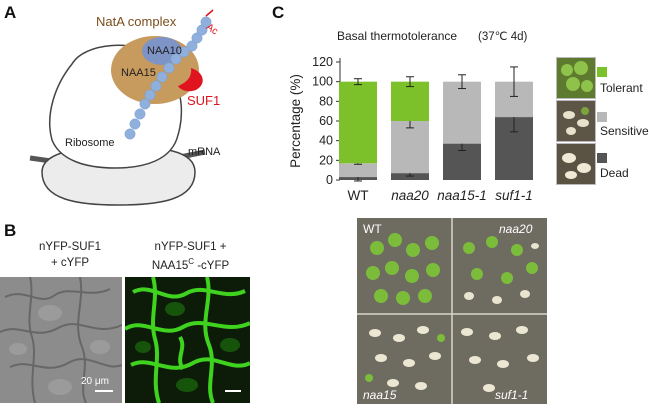  Describe the element at coordinates (187, 340) in the screenshot. I see `bifc-positive-micrograph` at that location.